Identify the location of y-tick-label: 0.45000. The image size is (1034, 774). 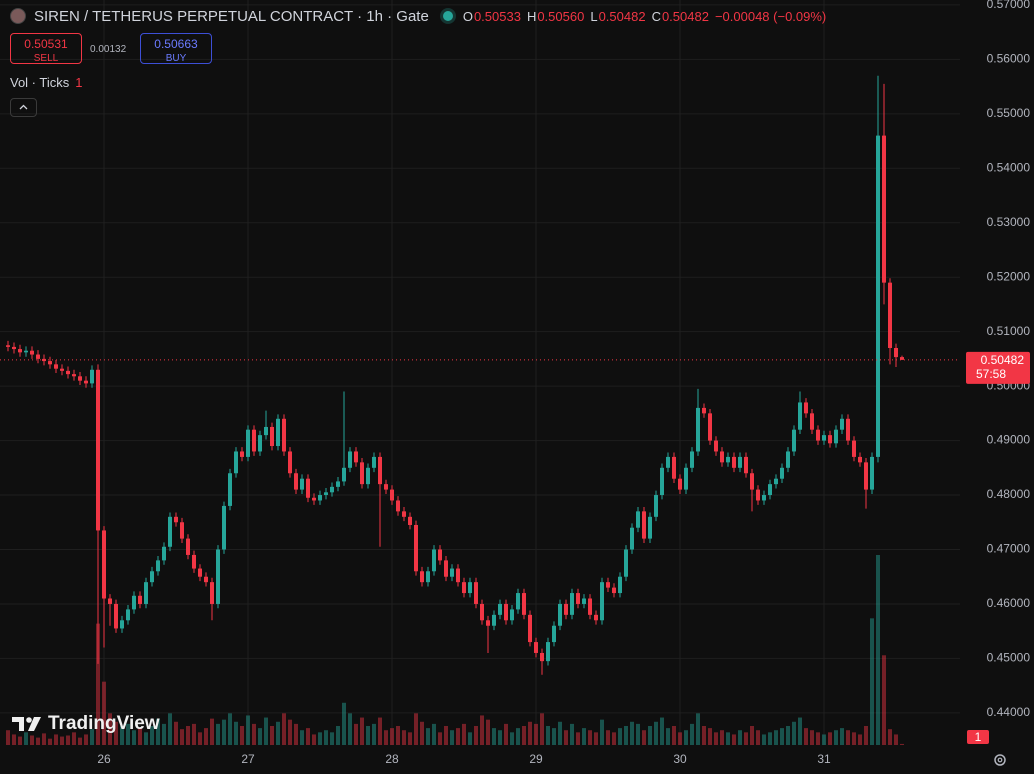
(1009, 658).